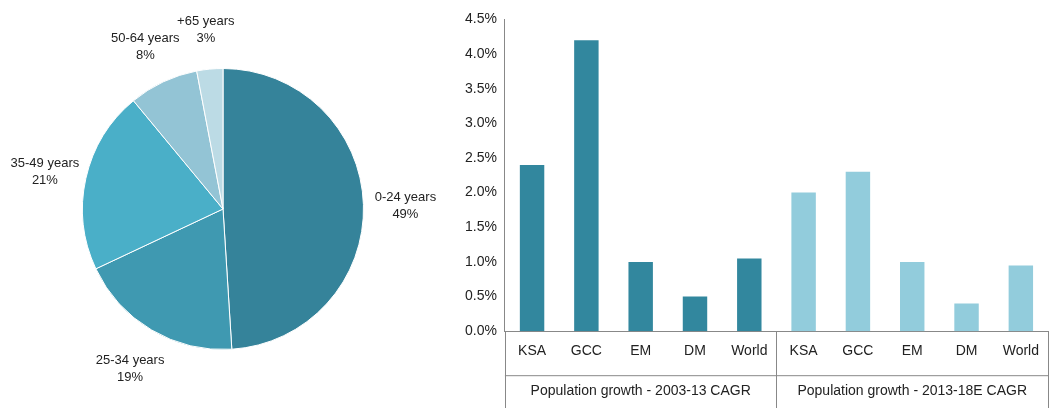  What do you see at coordinates (480, 330) in the screenshot?
I see `y-tick-label: 0.0%` at bounding box center [480, 330].